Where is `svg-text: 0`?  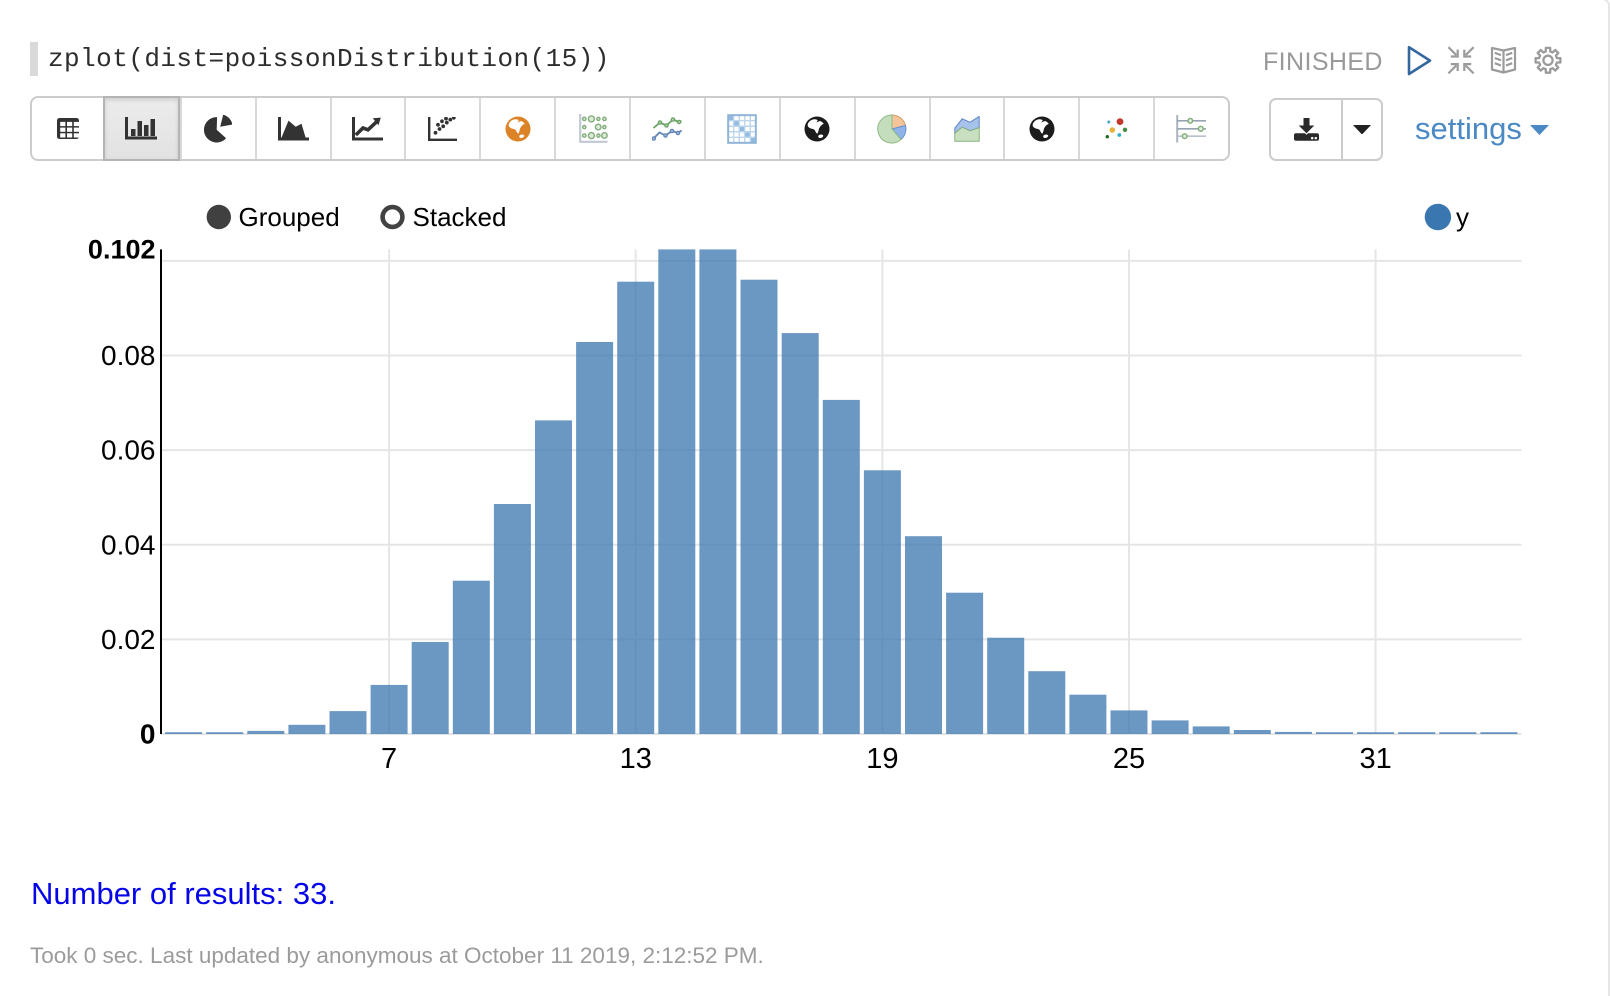 svg-text: 0 is located at coordinates (148, 734).